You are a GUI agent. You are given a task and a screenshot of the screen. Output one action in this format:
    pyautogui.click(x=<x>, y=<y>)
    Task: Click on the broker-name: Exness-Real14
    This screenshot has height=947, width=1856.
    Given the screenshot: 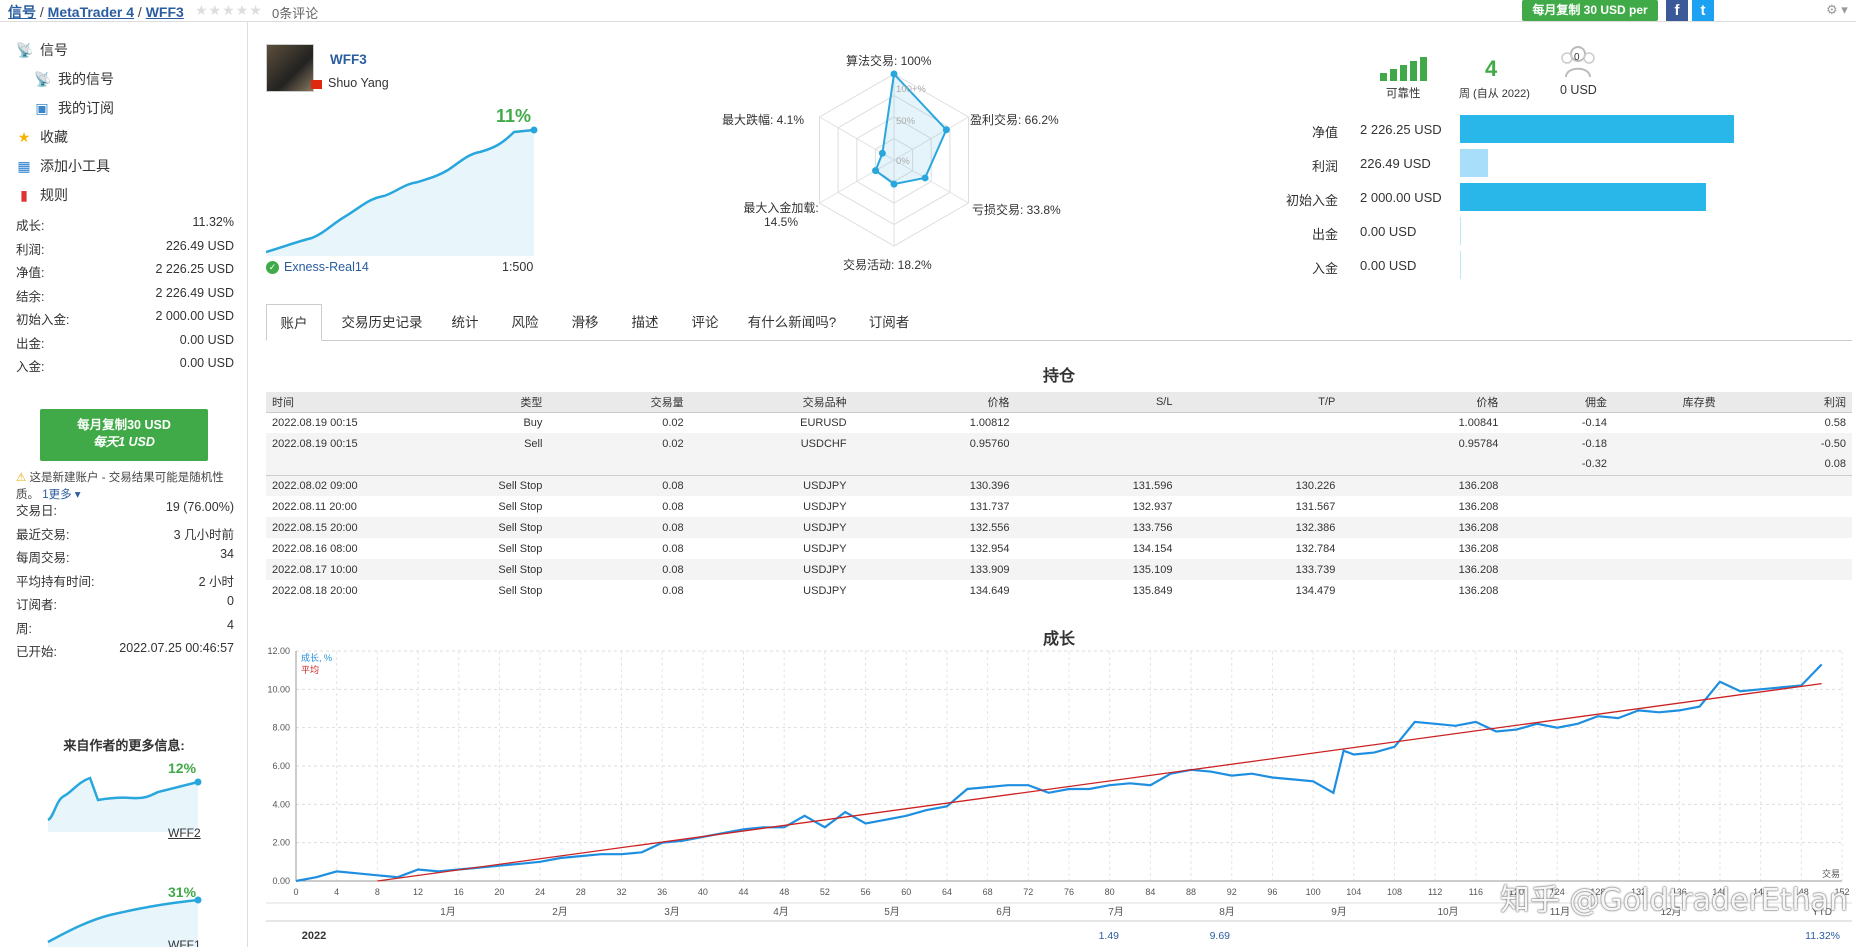 What is the action you would take?
    pyautogui.click(x=326, y=267)
    